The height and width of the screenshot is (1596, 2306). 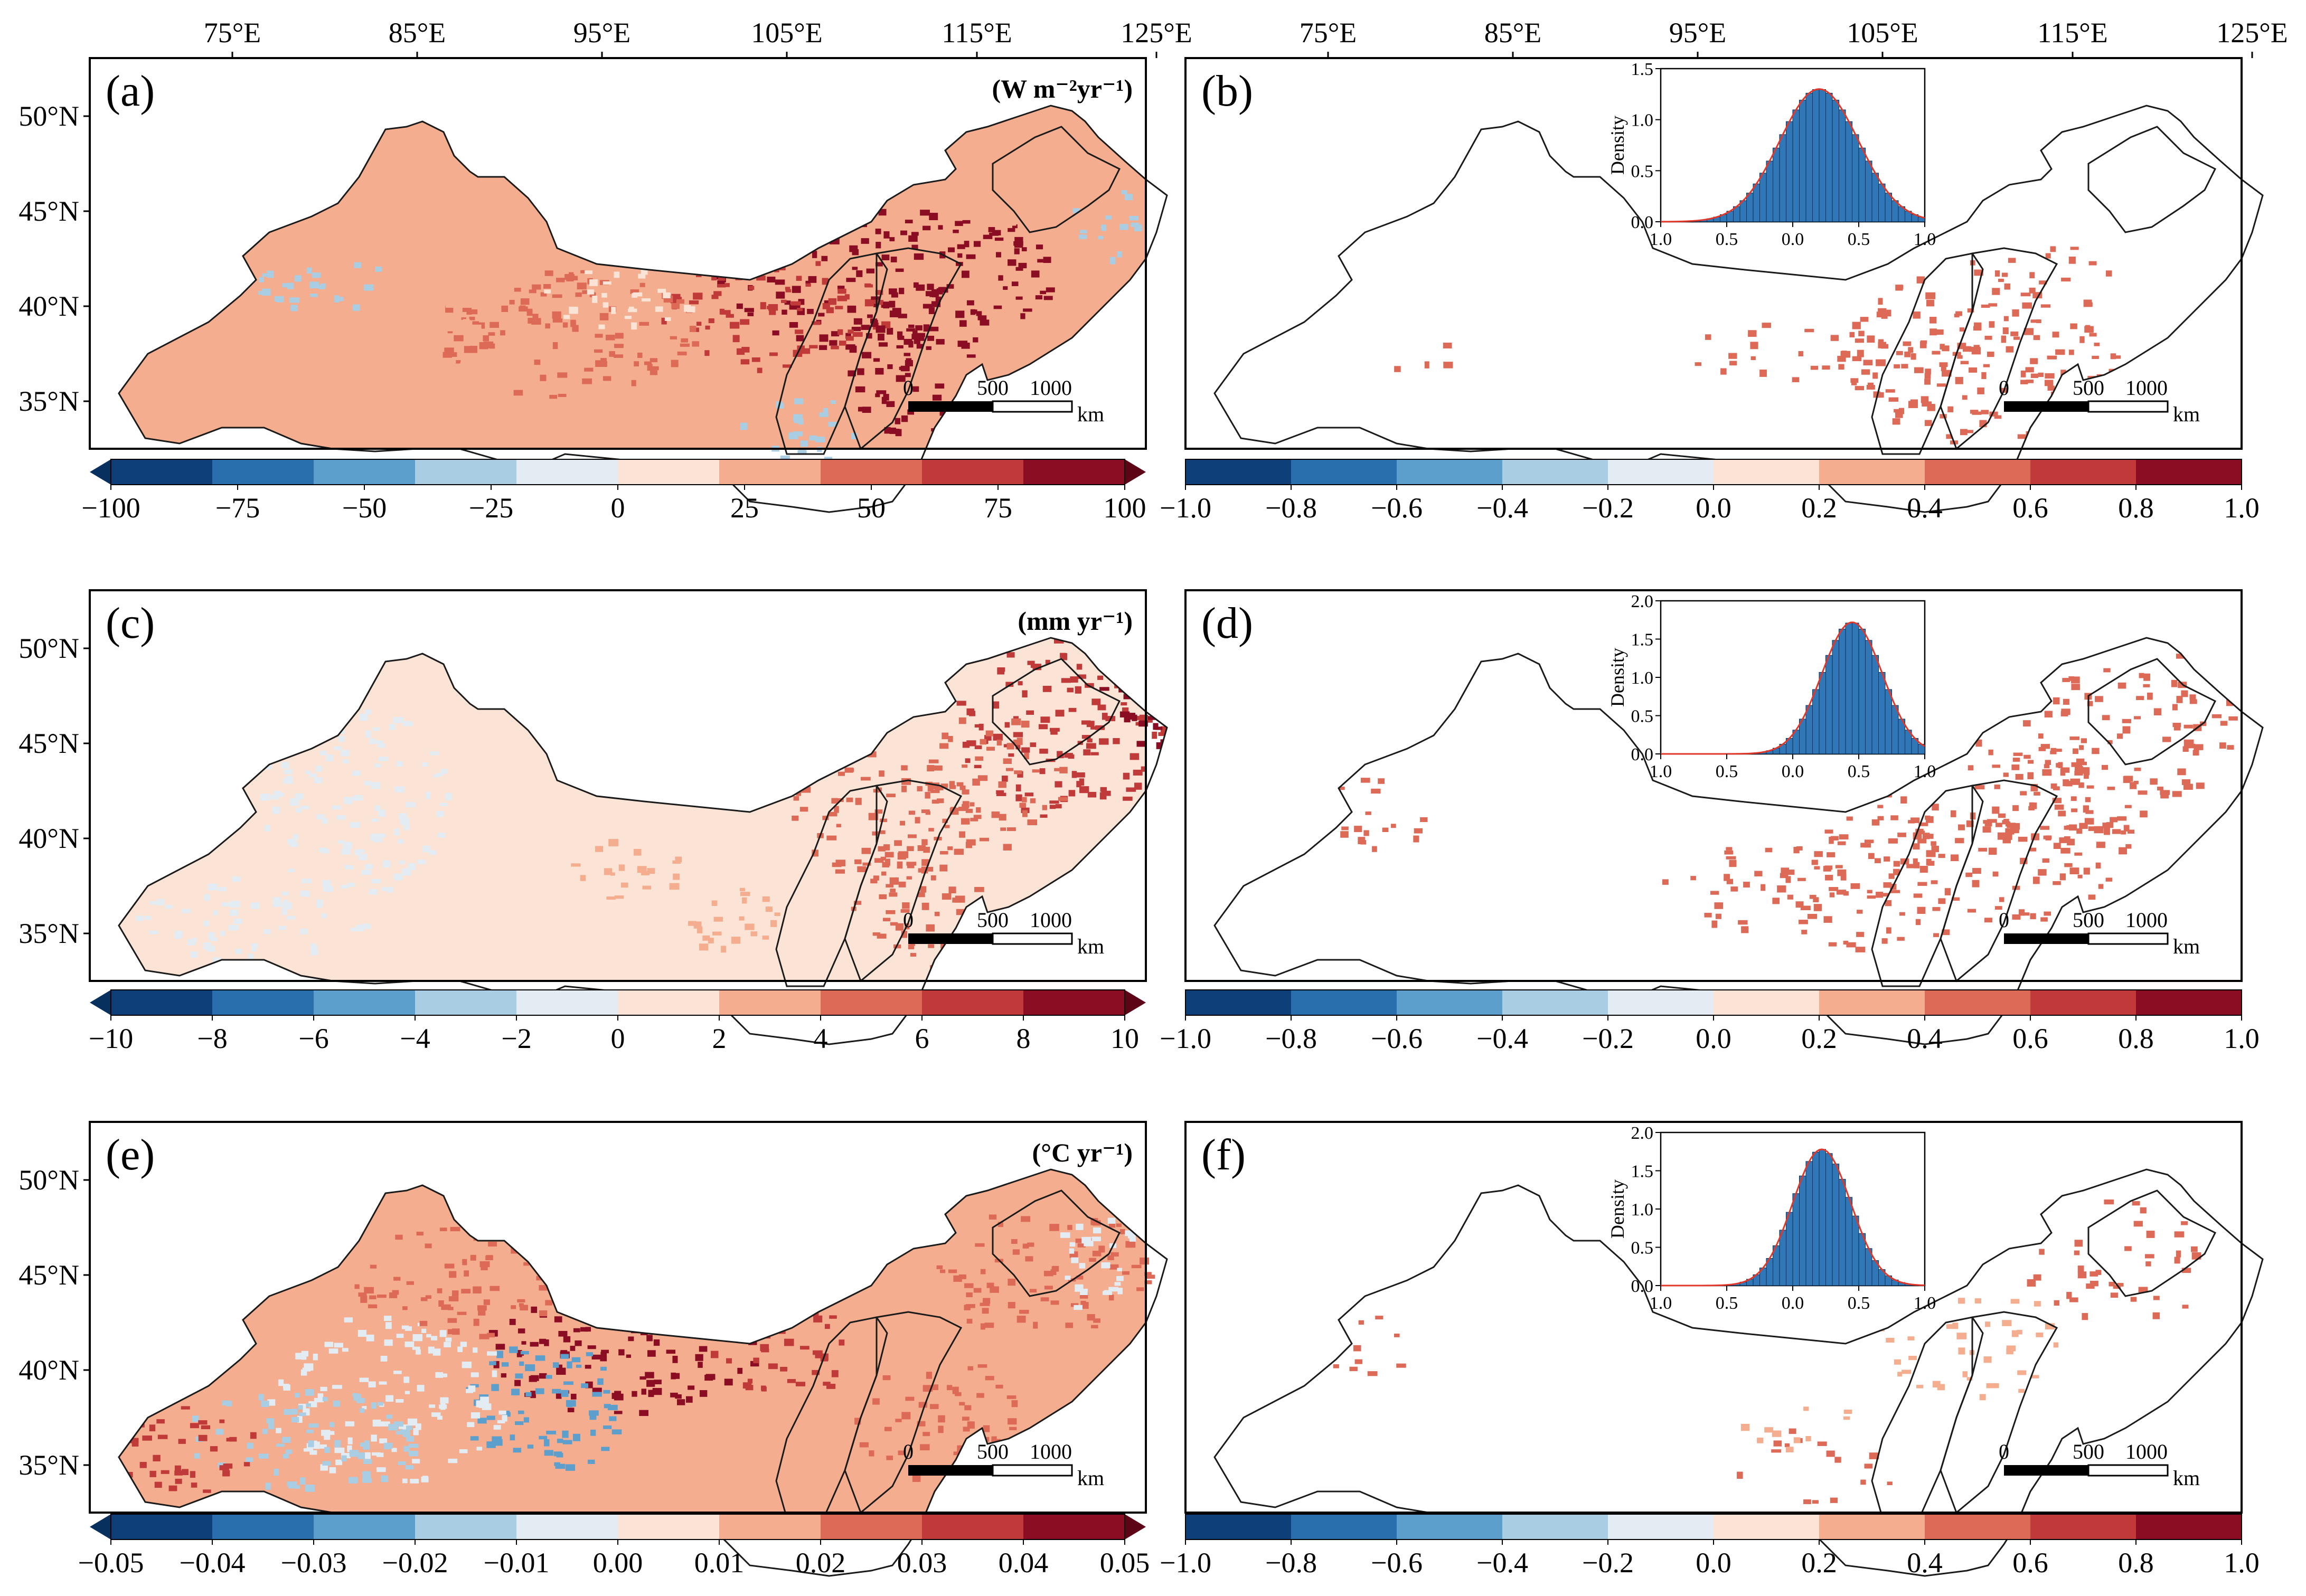 What do you see at coordinates (49, 116) in the screenshot?
I see `latitude-label: 50°N` at bounding box center [49, 116].